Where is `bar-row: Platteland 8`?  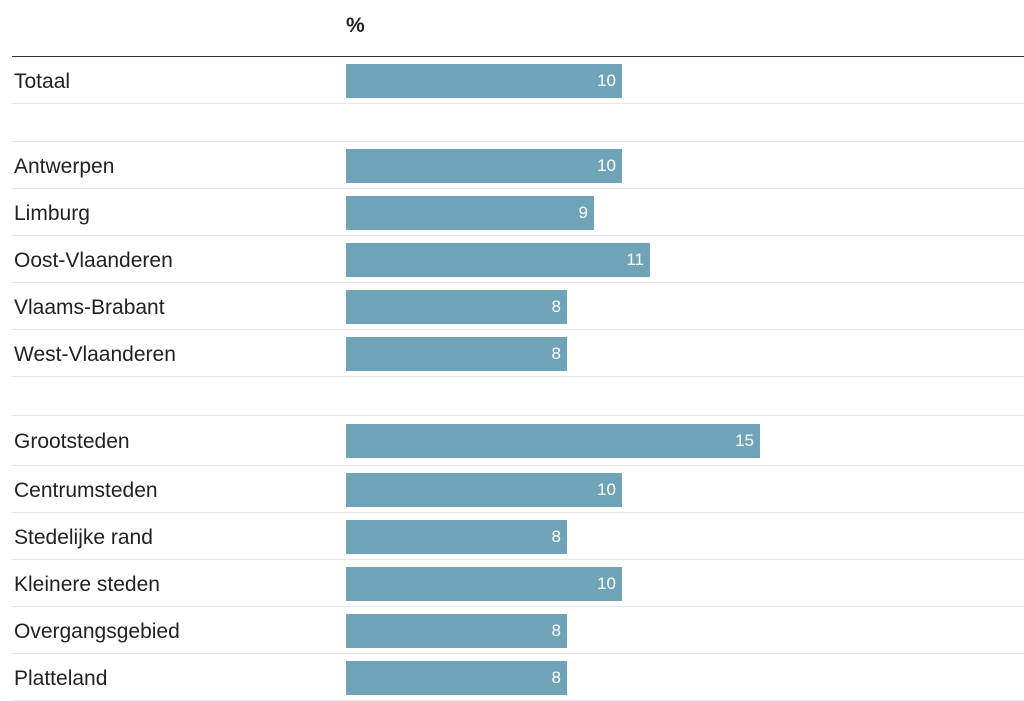 bar-row: Platteland 8 is located at coordinates (518, 677).